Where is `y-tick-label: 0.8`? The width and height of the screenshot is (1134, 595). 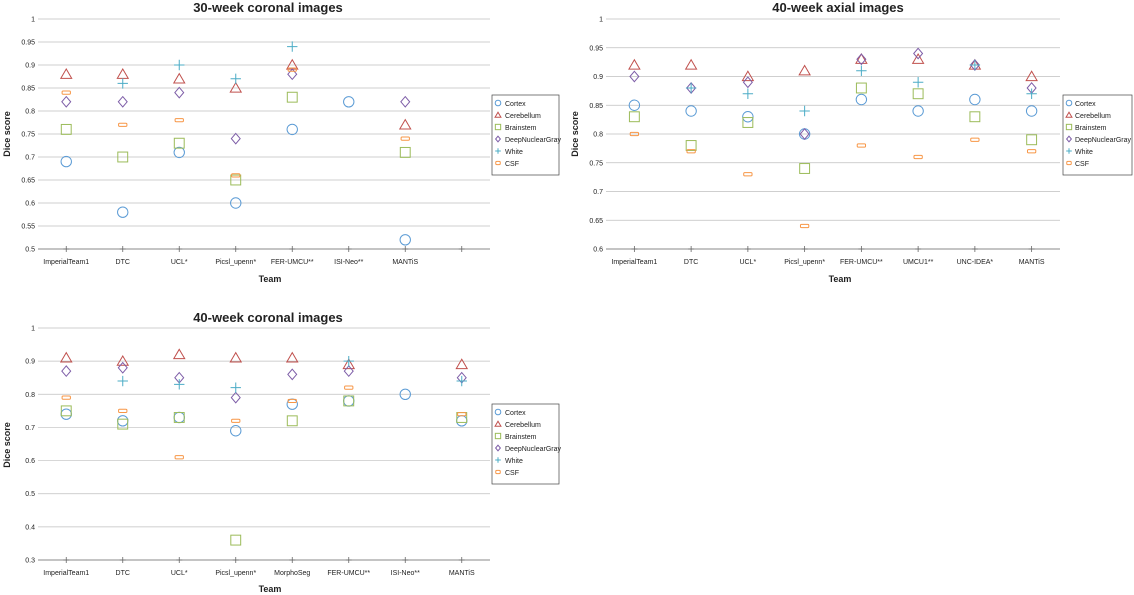 y-tick-label: 0.8 is located at coordinates (30, 112).